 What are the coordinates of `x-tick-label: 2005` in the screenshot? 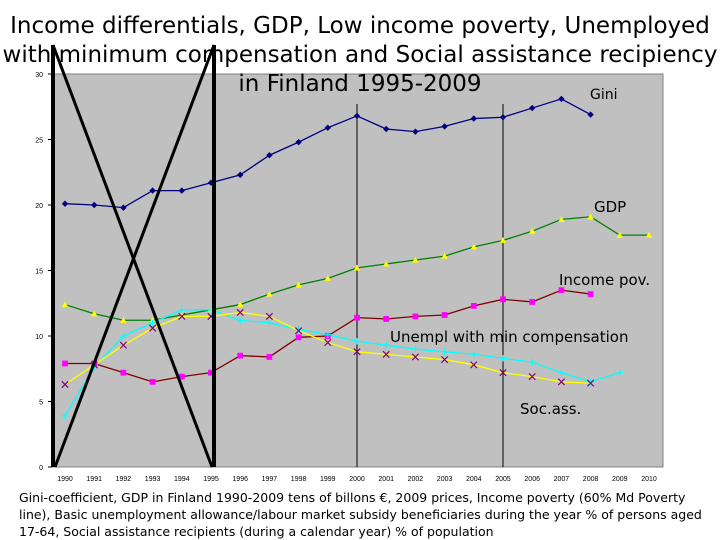 It's located at (503, 479).